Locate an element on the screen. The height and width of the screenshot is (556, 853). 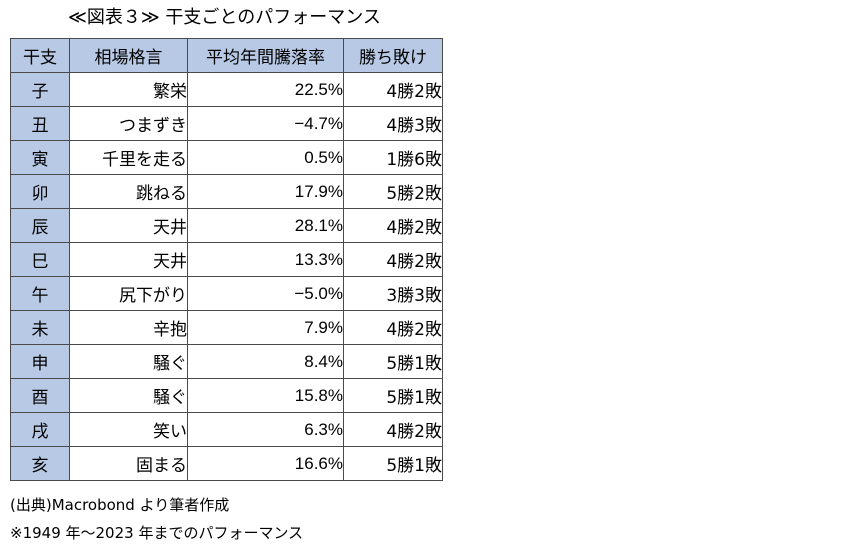
saying-cell: 辛抱 is located at coordinates (128, 327).